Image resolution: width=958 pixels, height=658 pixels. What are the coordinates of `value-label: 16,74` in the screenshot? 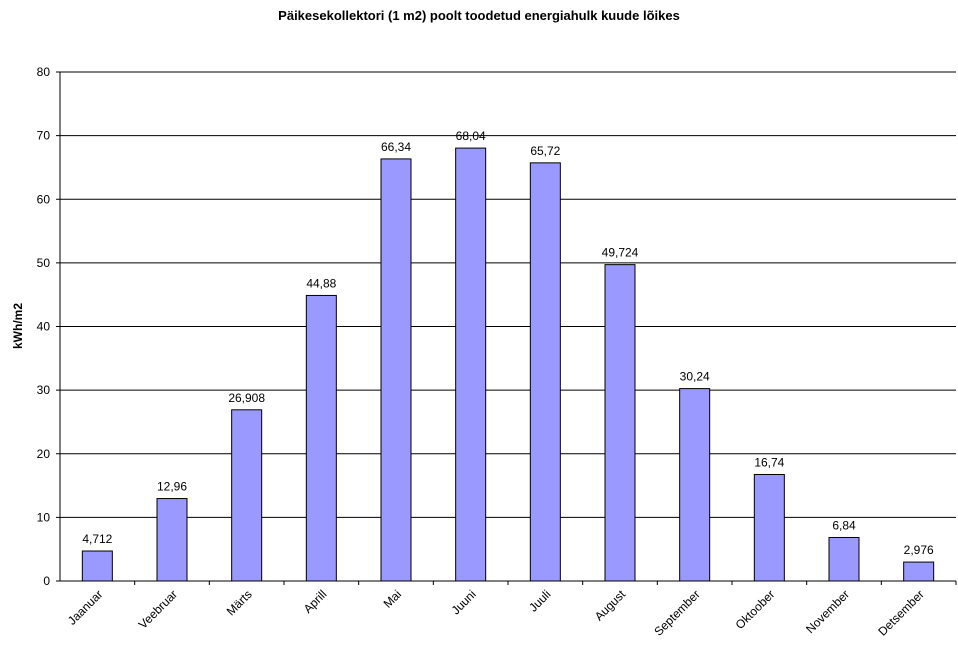 It's located at (769, 462).